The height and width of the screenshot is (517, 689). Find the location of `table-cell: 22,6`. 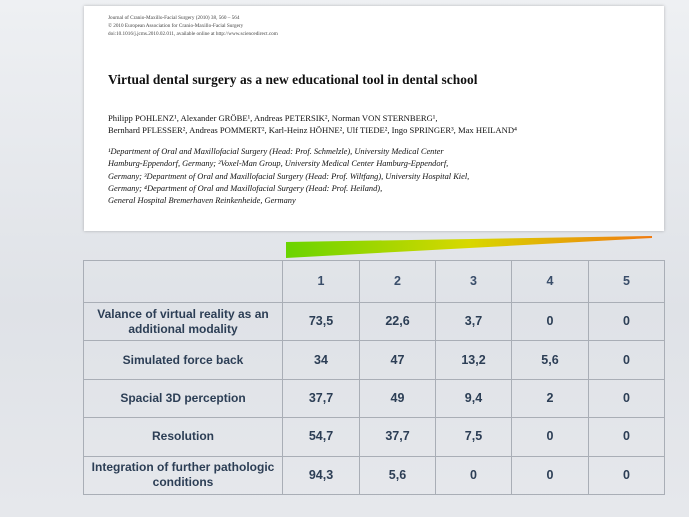

table-cell: 22,6 is located at coordinates (397, 321).